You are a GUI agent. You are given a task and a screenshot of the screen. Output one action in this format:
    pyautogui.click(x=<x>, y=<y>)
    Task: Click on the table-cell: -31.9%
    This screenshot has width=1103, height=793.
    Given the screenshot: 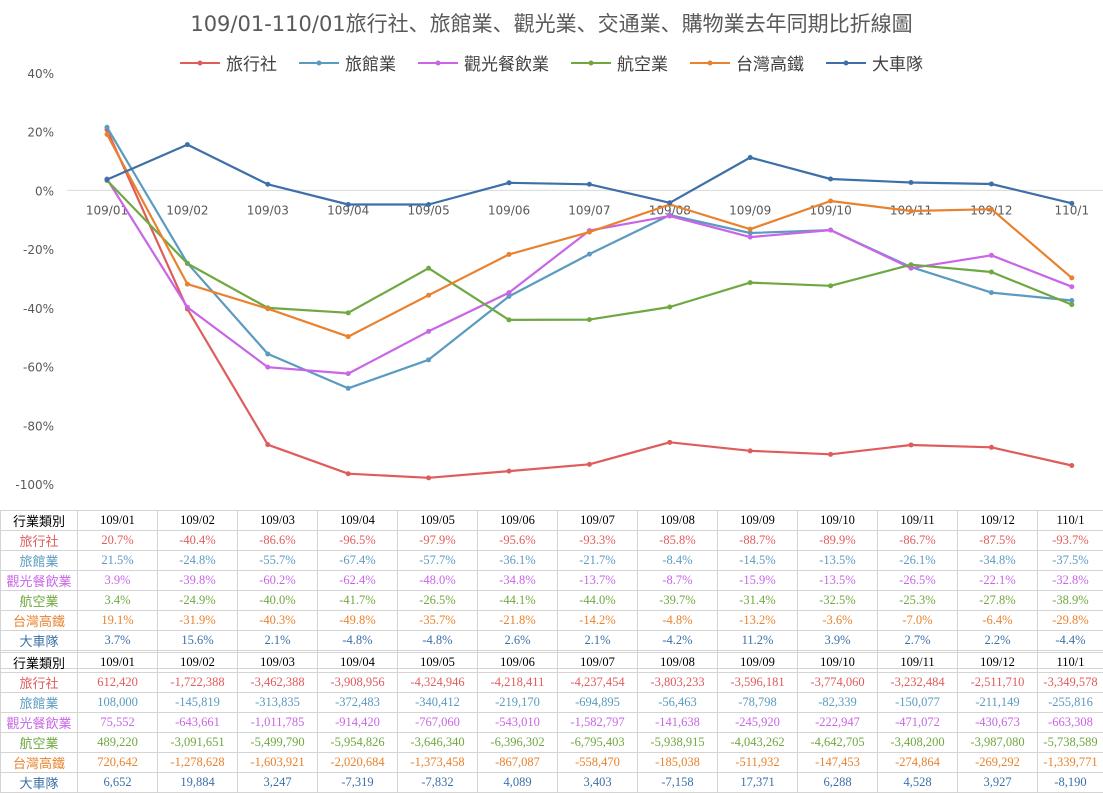 What is the action you would take?
    pyautogui.click(x=198, y=621)
    